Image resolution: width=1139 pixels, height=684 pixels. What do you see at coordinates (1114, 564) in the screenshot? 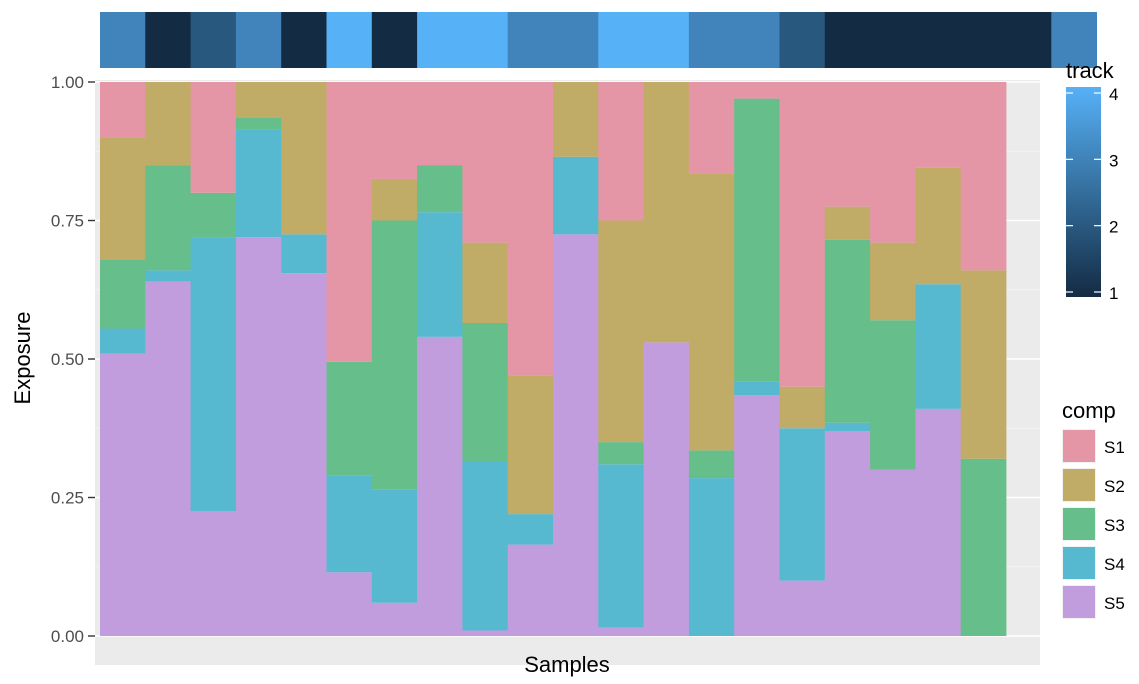
I see `legend-label: S4` at bounding box center [1114, 564].